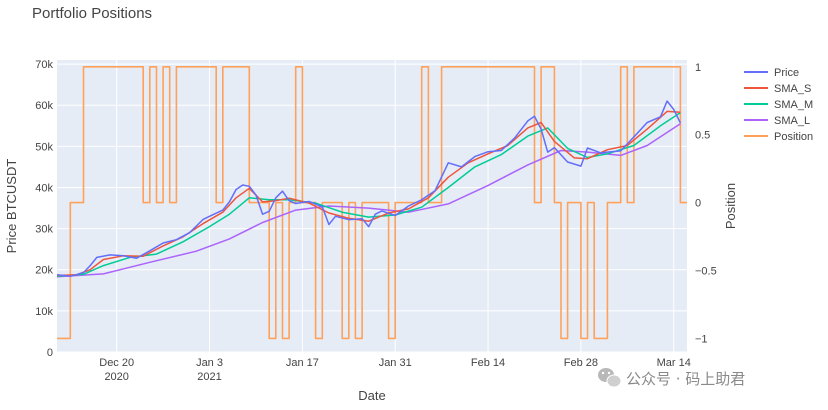 Image resolution: width=828 pixels, height=410 pixels. Describe the element at coordinates (698, 68) in the screenshot. I see `y2-tick-label: 1` at that location.